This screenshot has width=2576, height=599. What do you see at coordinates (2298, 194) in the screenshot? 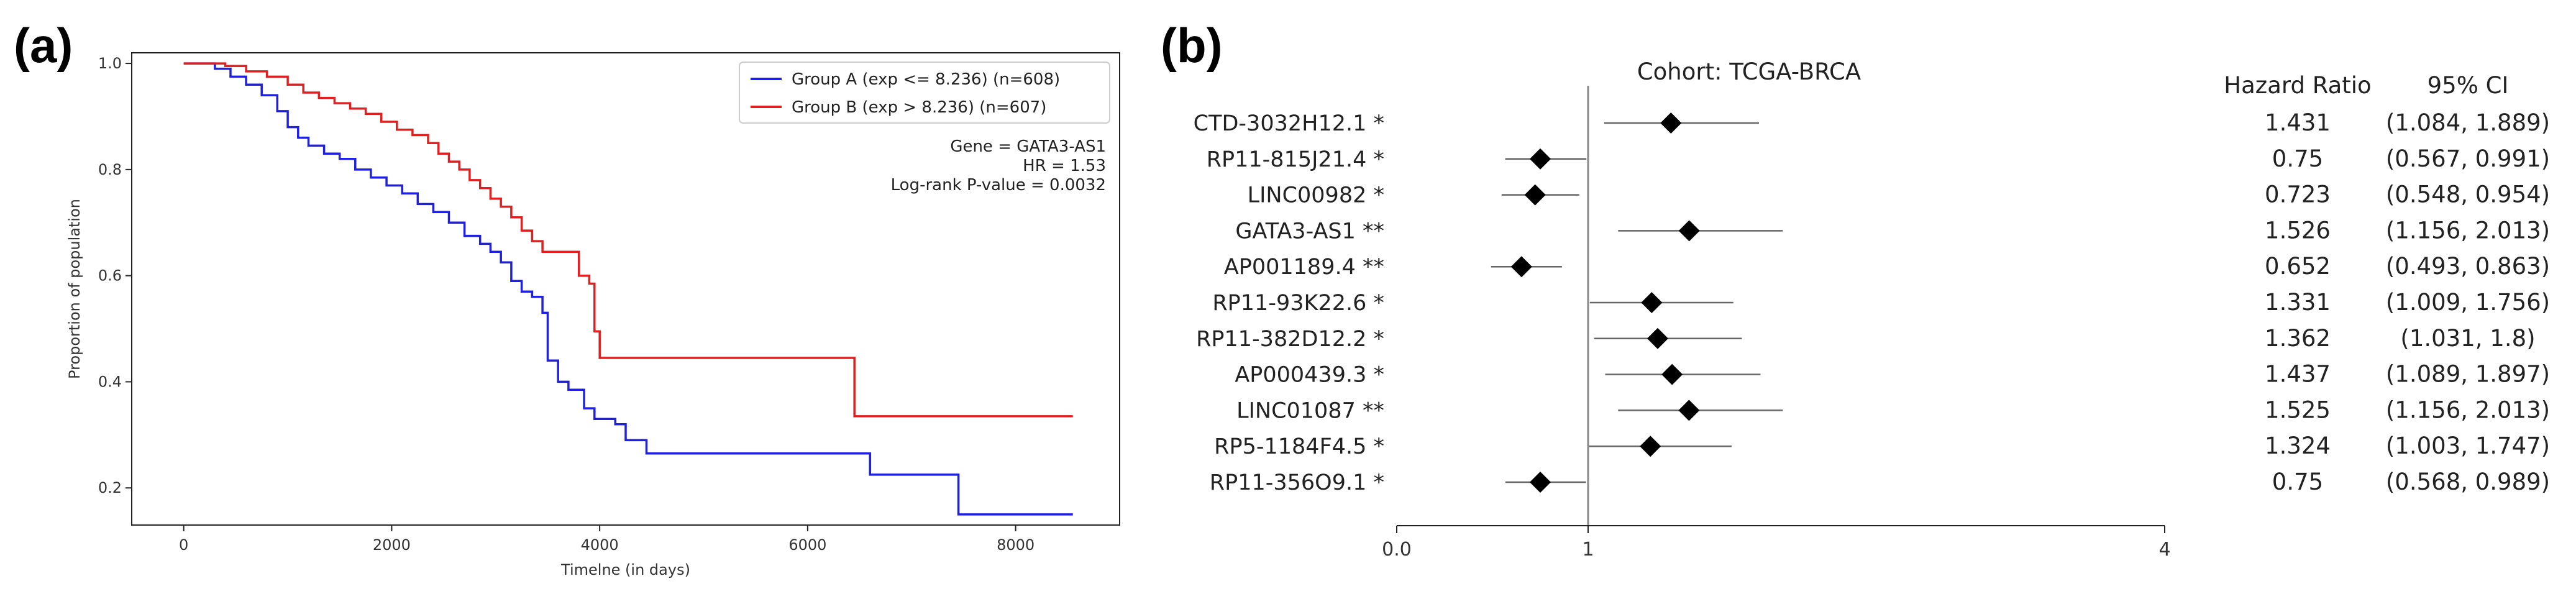
I see `forest-hr-value: 0.723` at bounding box center [2298, 194].